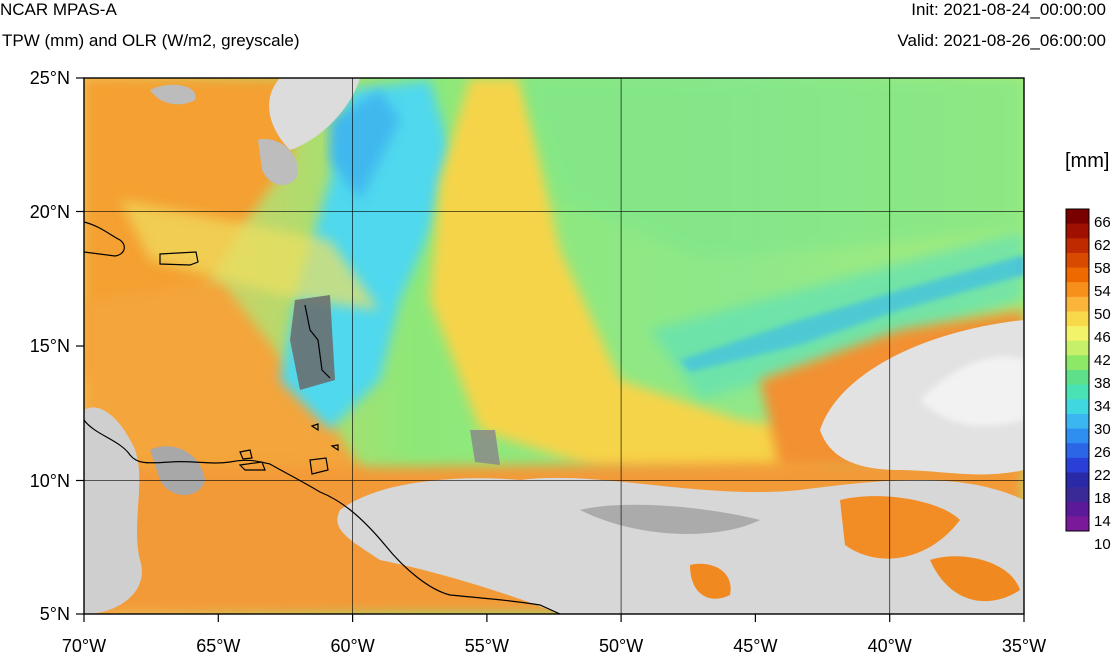 This screenshot has width=1114, height=663. What do you see at coordinates (1102, 498) in the screenshot?
I see `colorbar-label: 18` at bounding box center [1102, 498].